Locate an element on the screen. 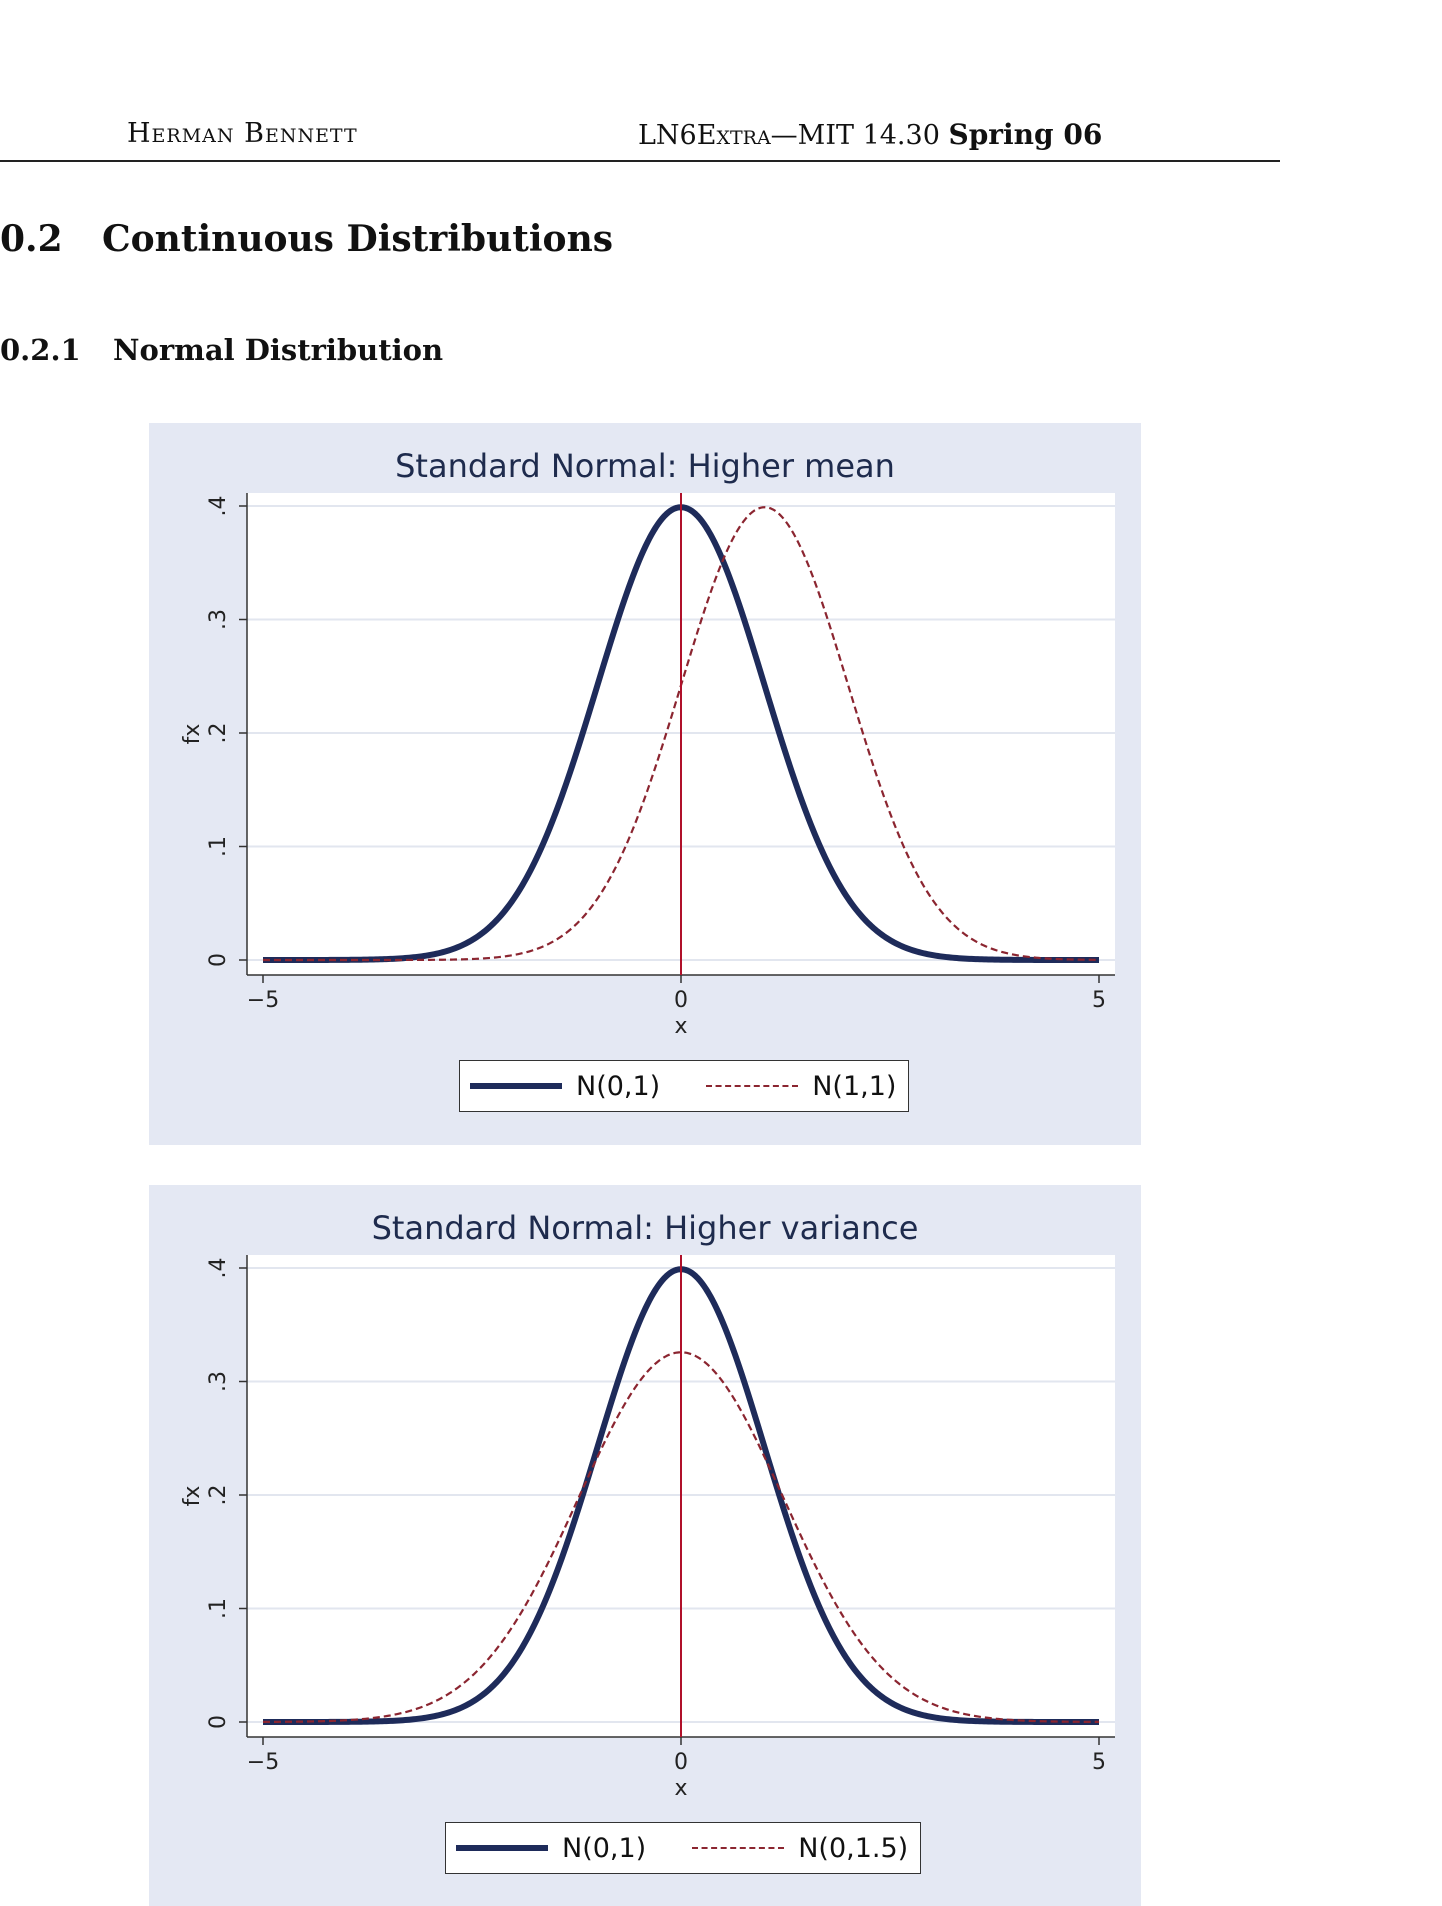 The width and height of the screenshot is (1442, 1906). section-heading: 0.2 Continuous Distributions is located at coordinates (306, 239).